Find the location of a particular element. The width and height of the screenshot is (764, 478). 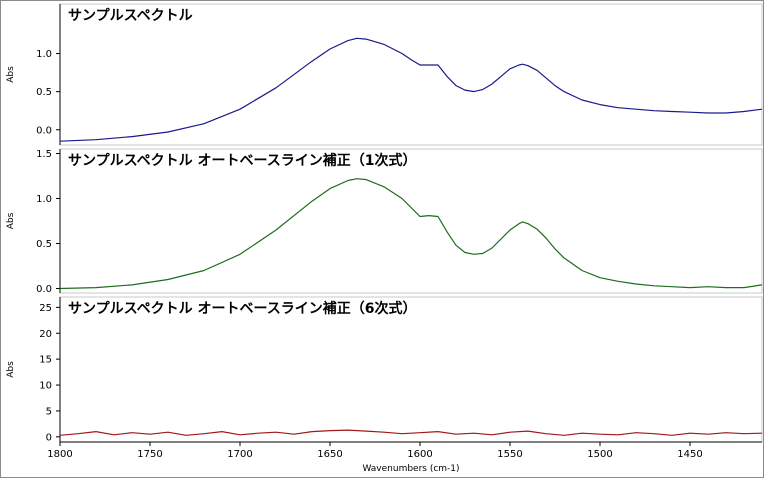

x-tick-label: 1450 is located at coordinates (689, 454).